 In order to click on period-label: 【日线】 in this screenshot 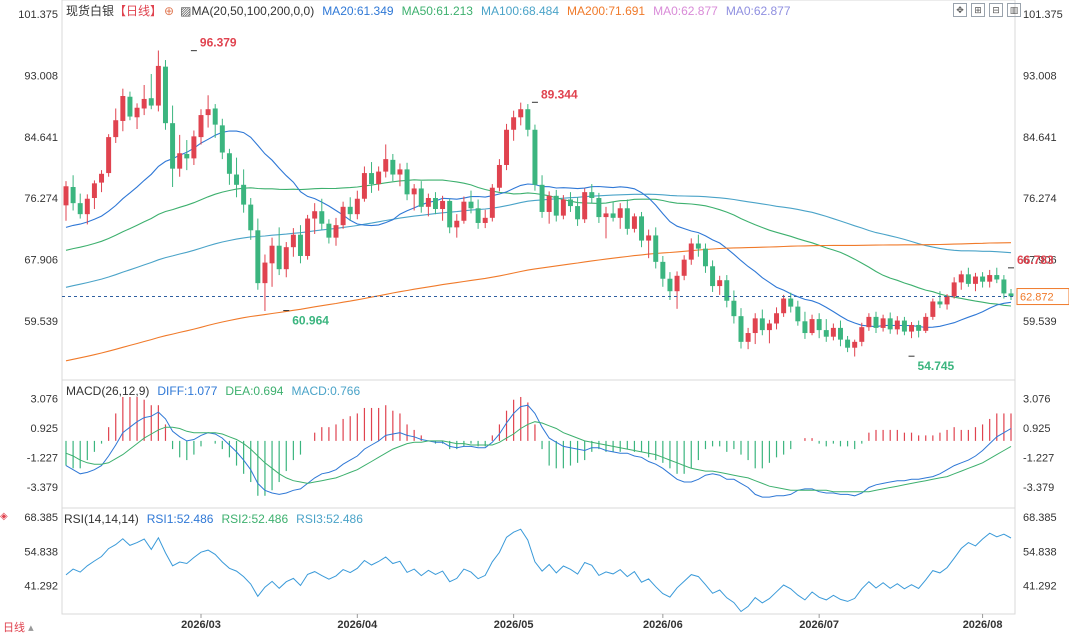, I will do `click(138, 11)`.